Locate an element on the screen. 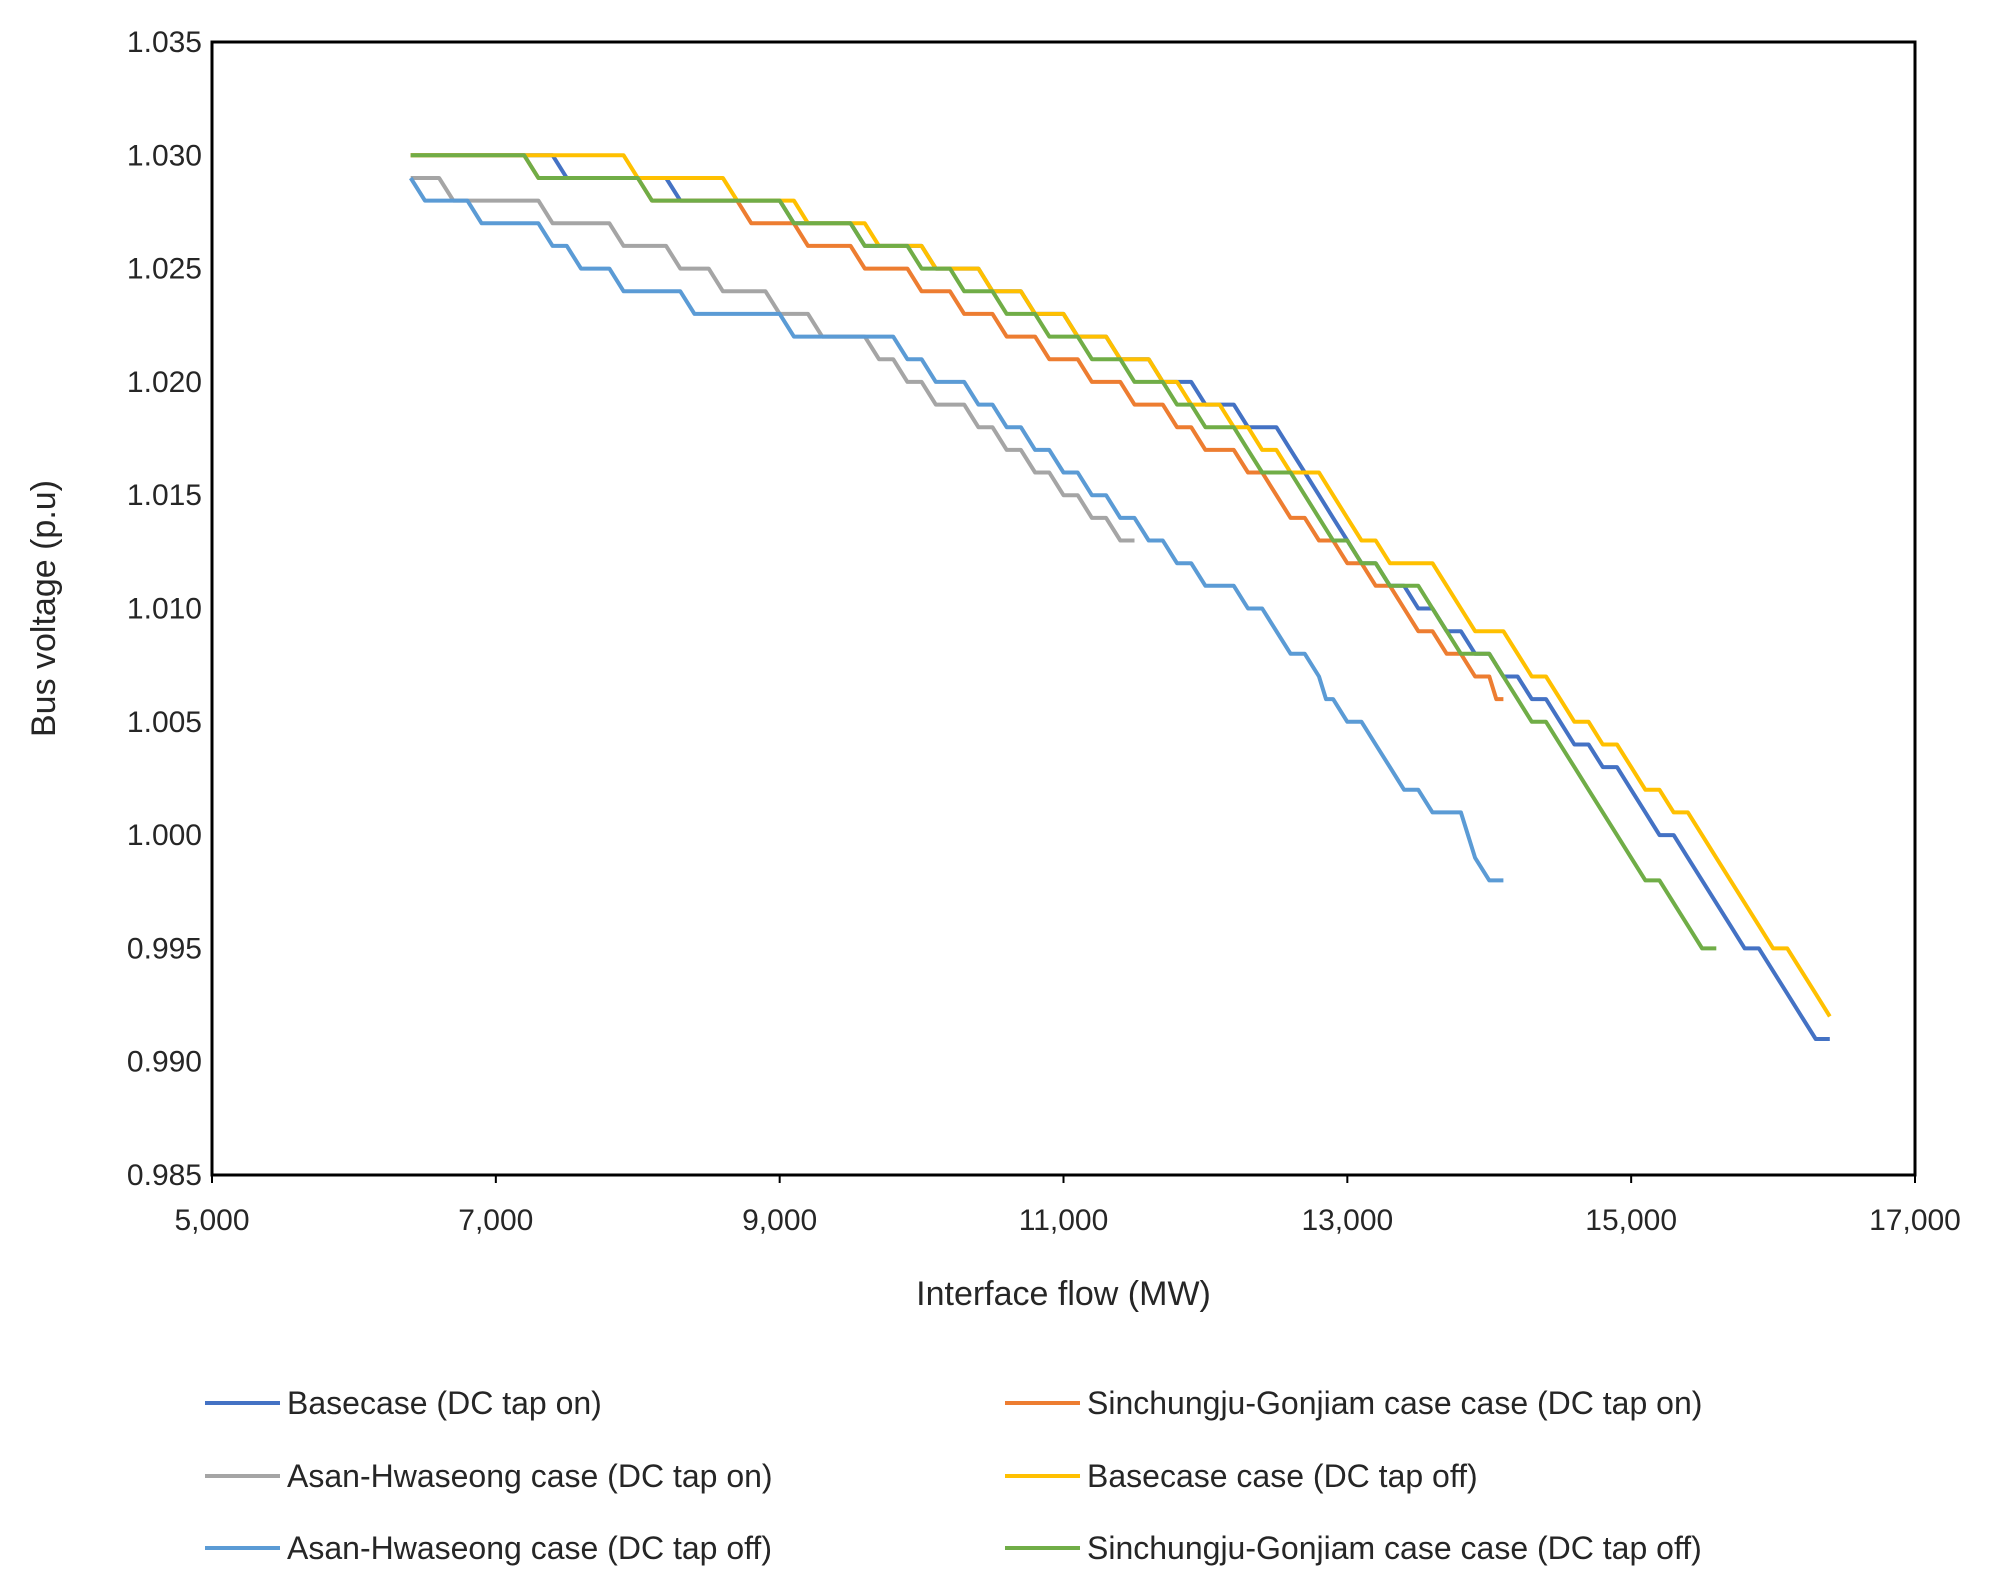 Image resolution: width=1992 pixels, height=1584 pixels. y-axis-title: Bus voltage (p.u) is located at coordinates (44, 608).